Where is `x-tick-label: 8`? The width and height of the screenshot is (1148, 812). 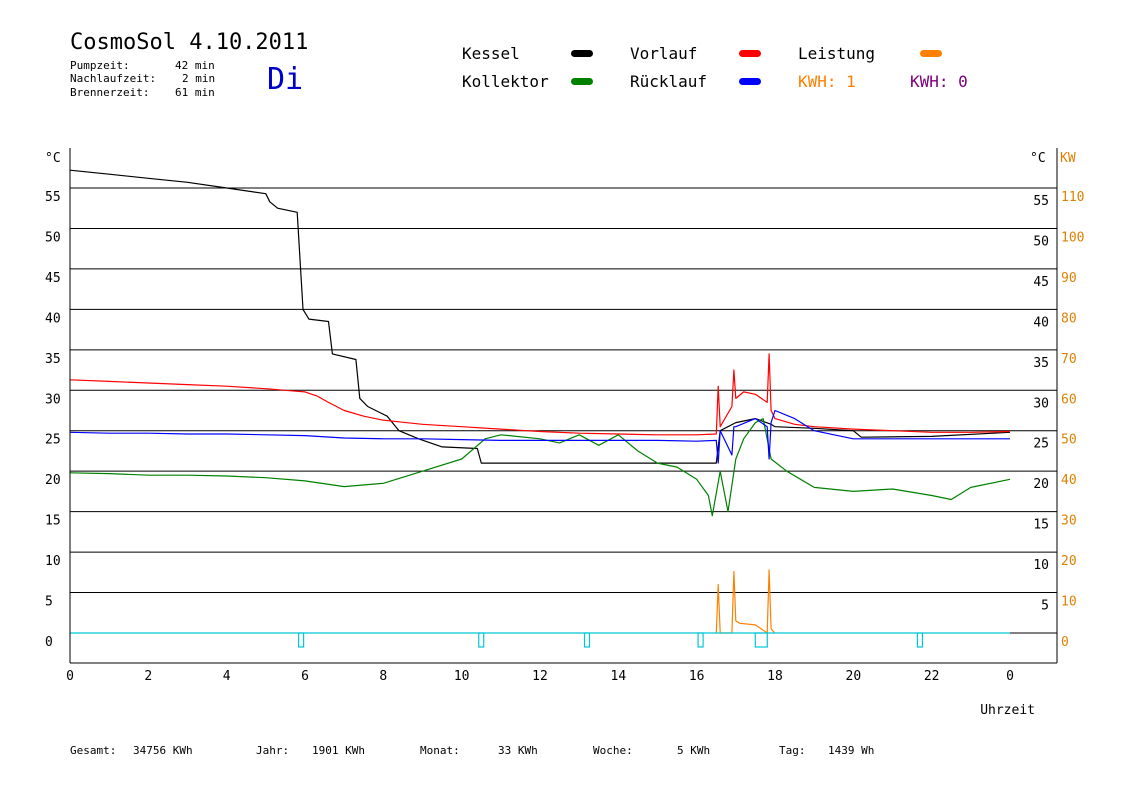
x-tick-label: 8 is located at coordinates (383, 676).